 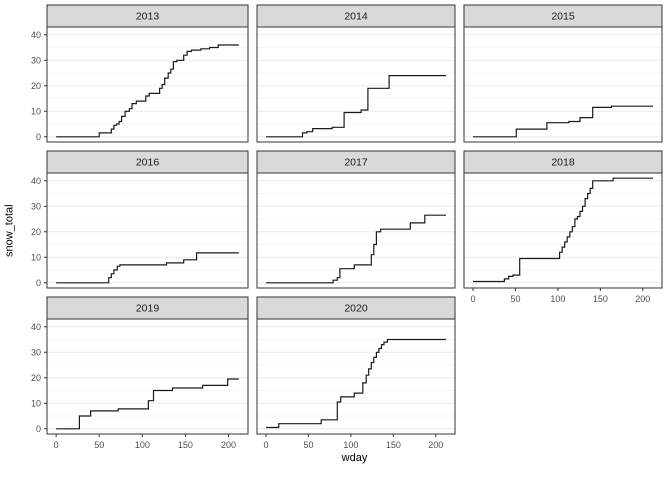 I want to click on panel-background-2019, so click(x=147, y=376).